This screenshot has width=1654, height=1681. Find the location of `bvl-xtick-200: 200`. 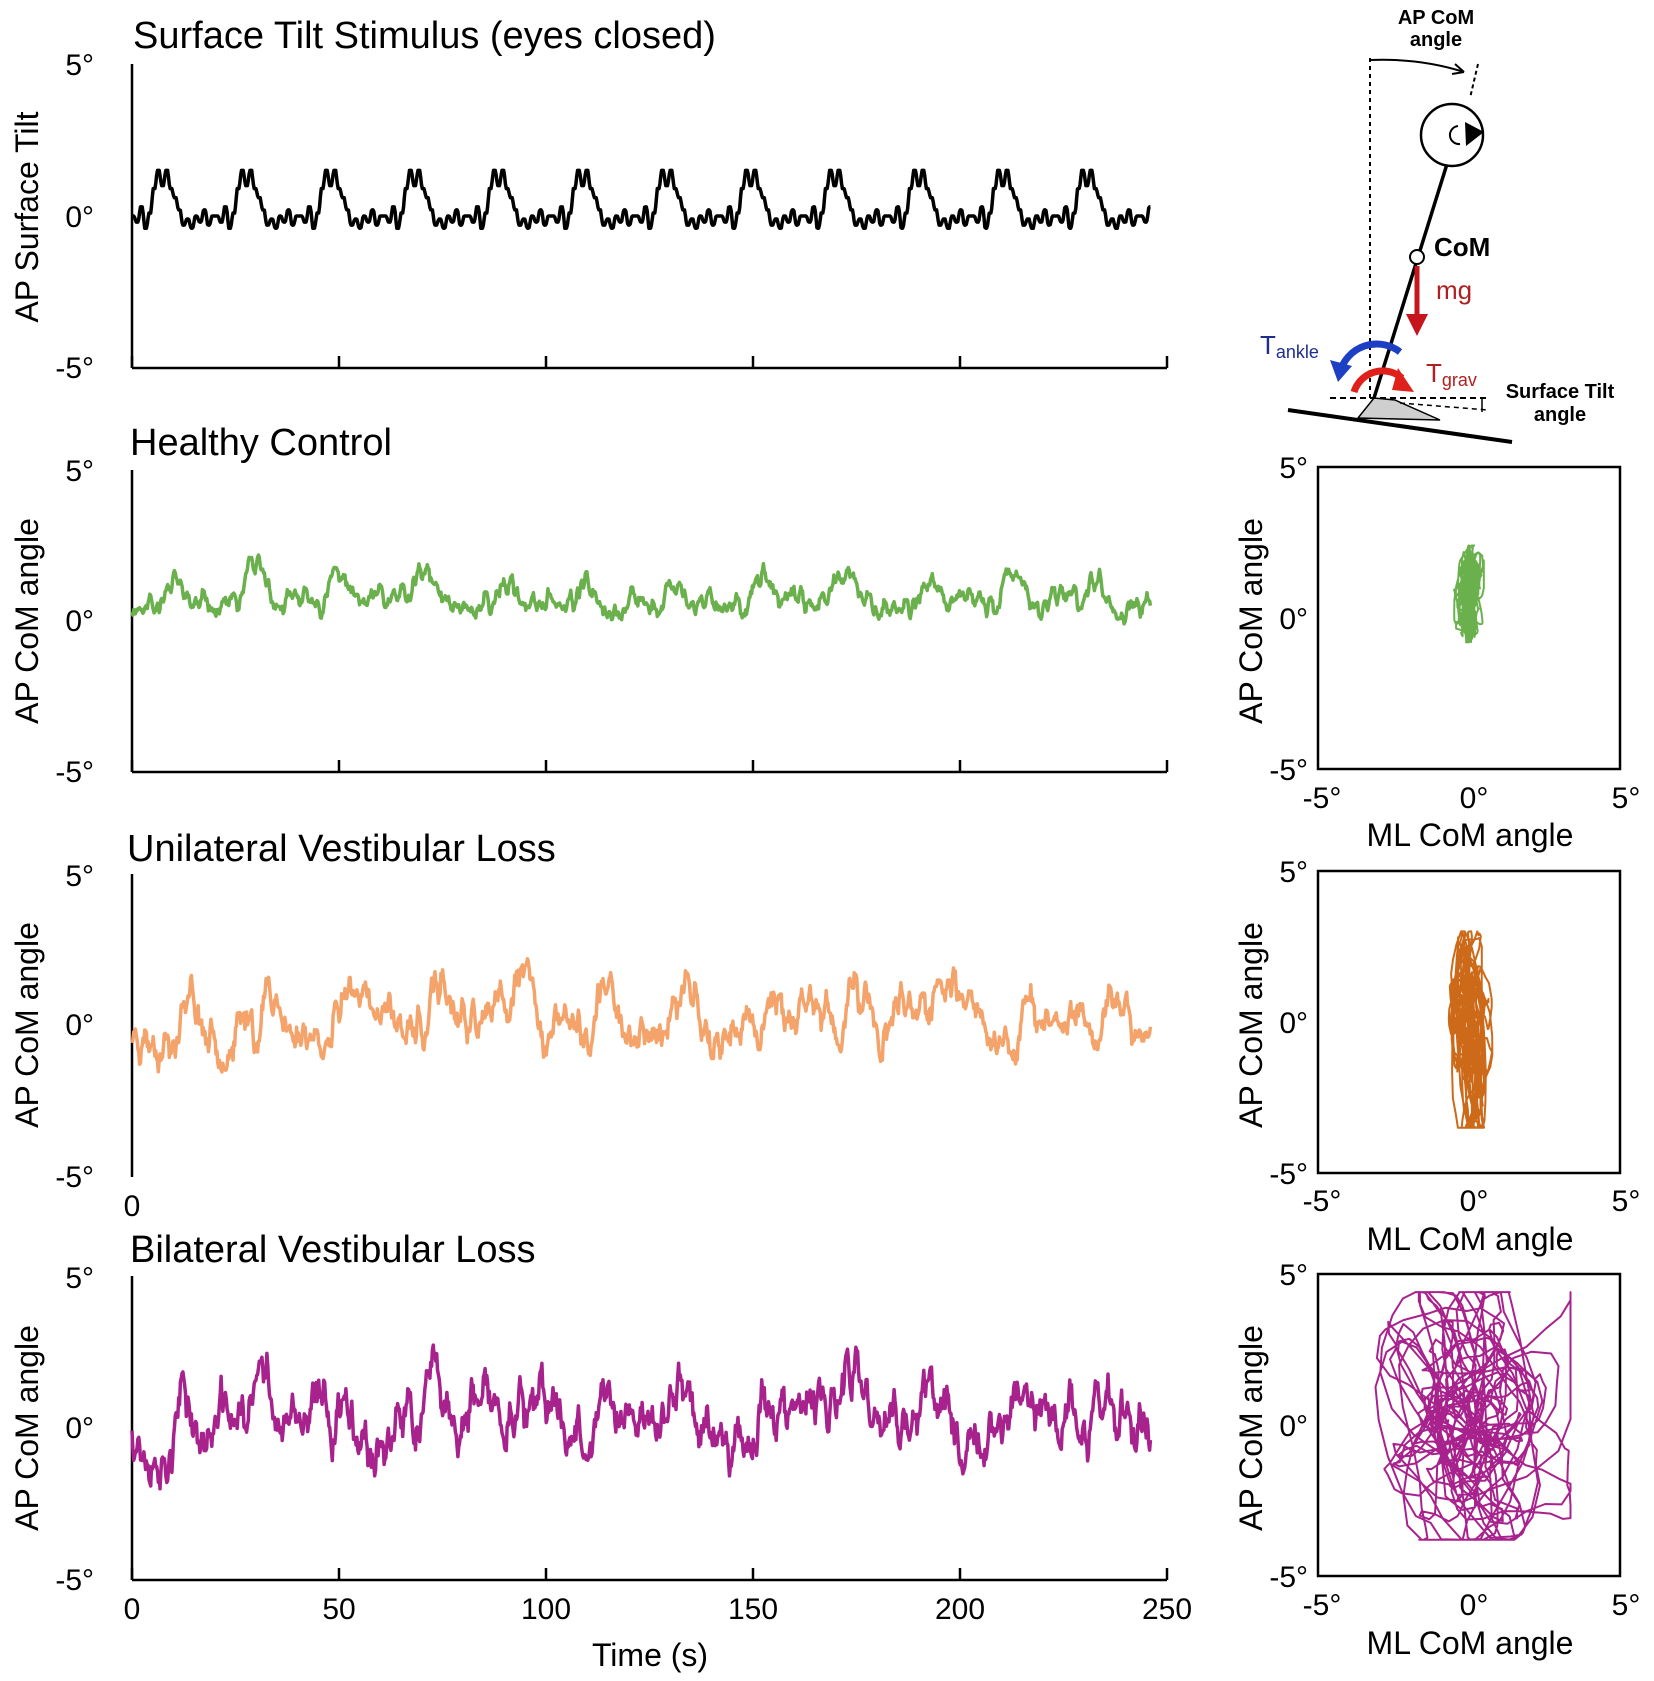

bvl-xtick-200: 200 is located at coordinates (960, 1609).